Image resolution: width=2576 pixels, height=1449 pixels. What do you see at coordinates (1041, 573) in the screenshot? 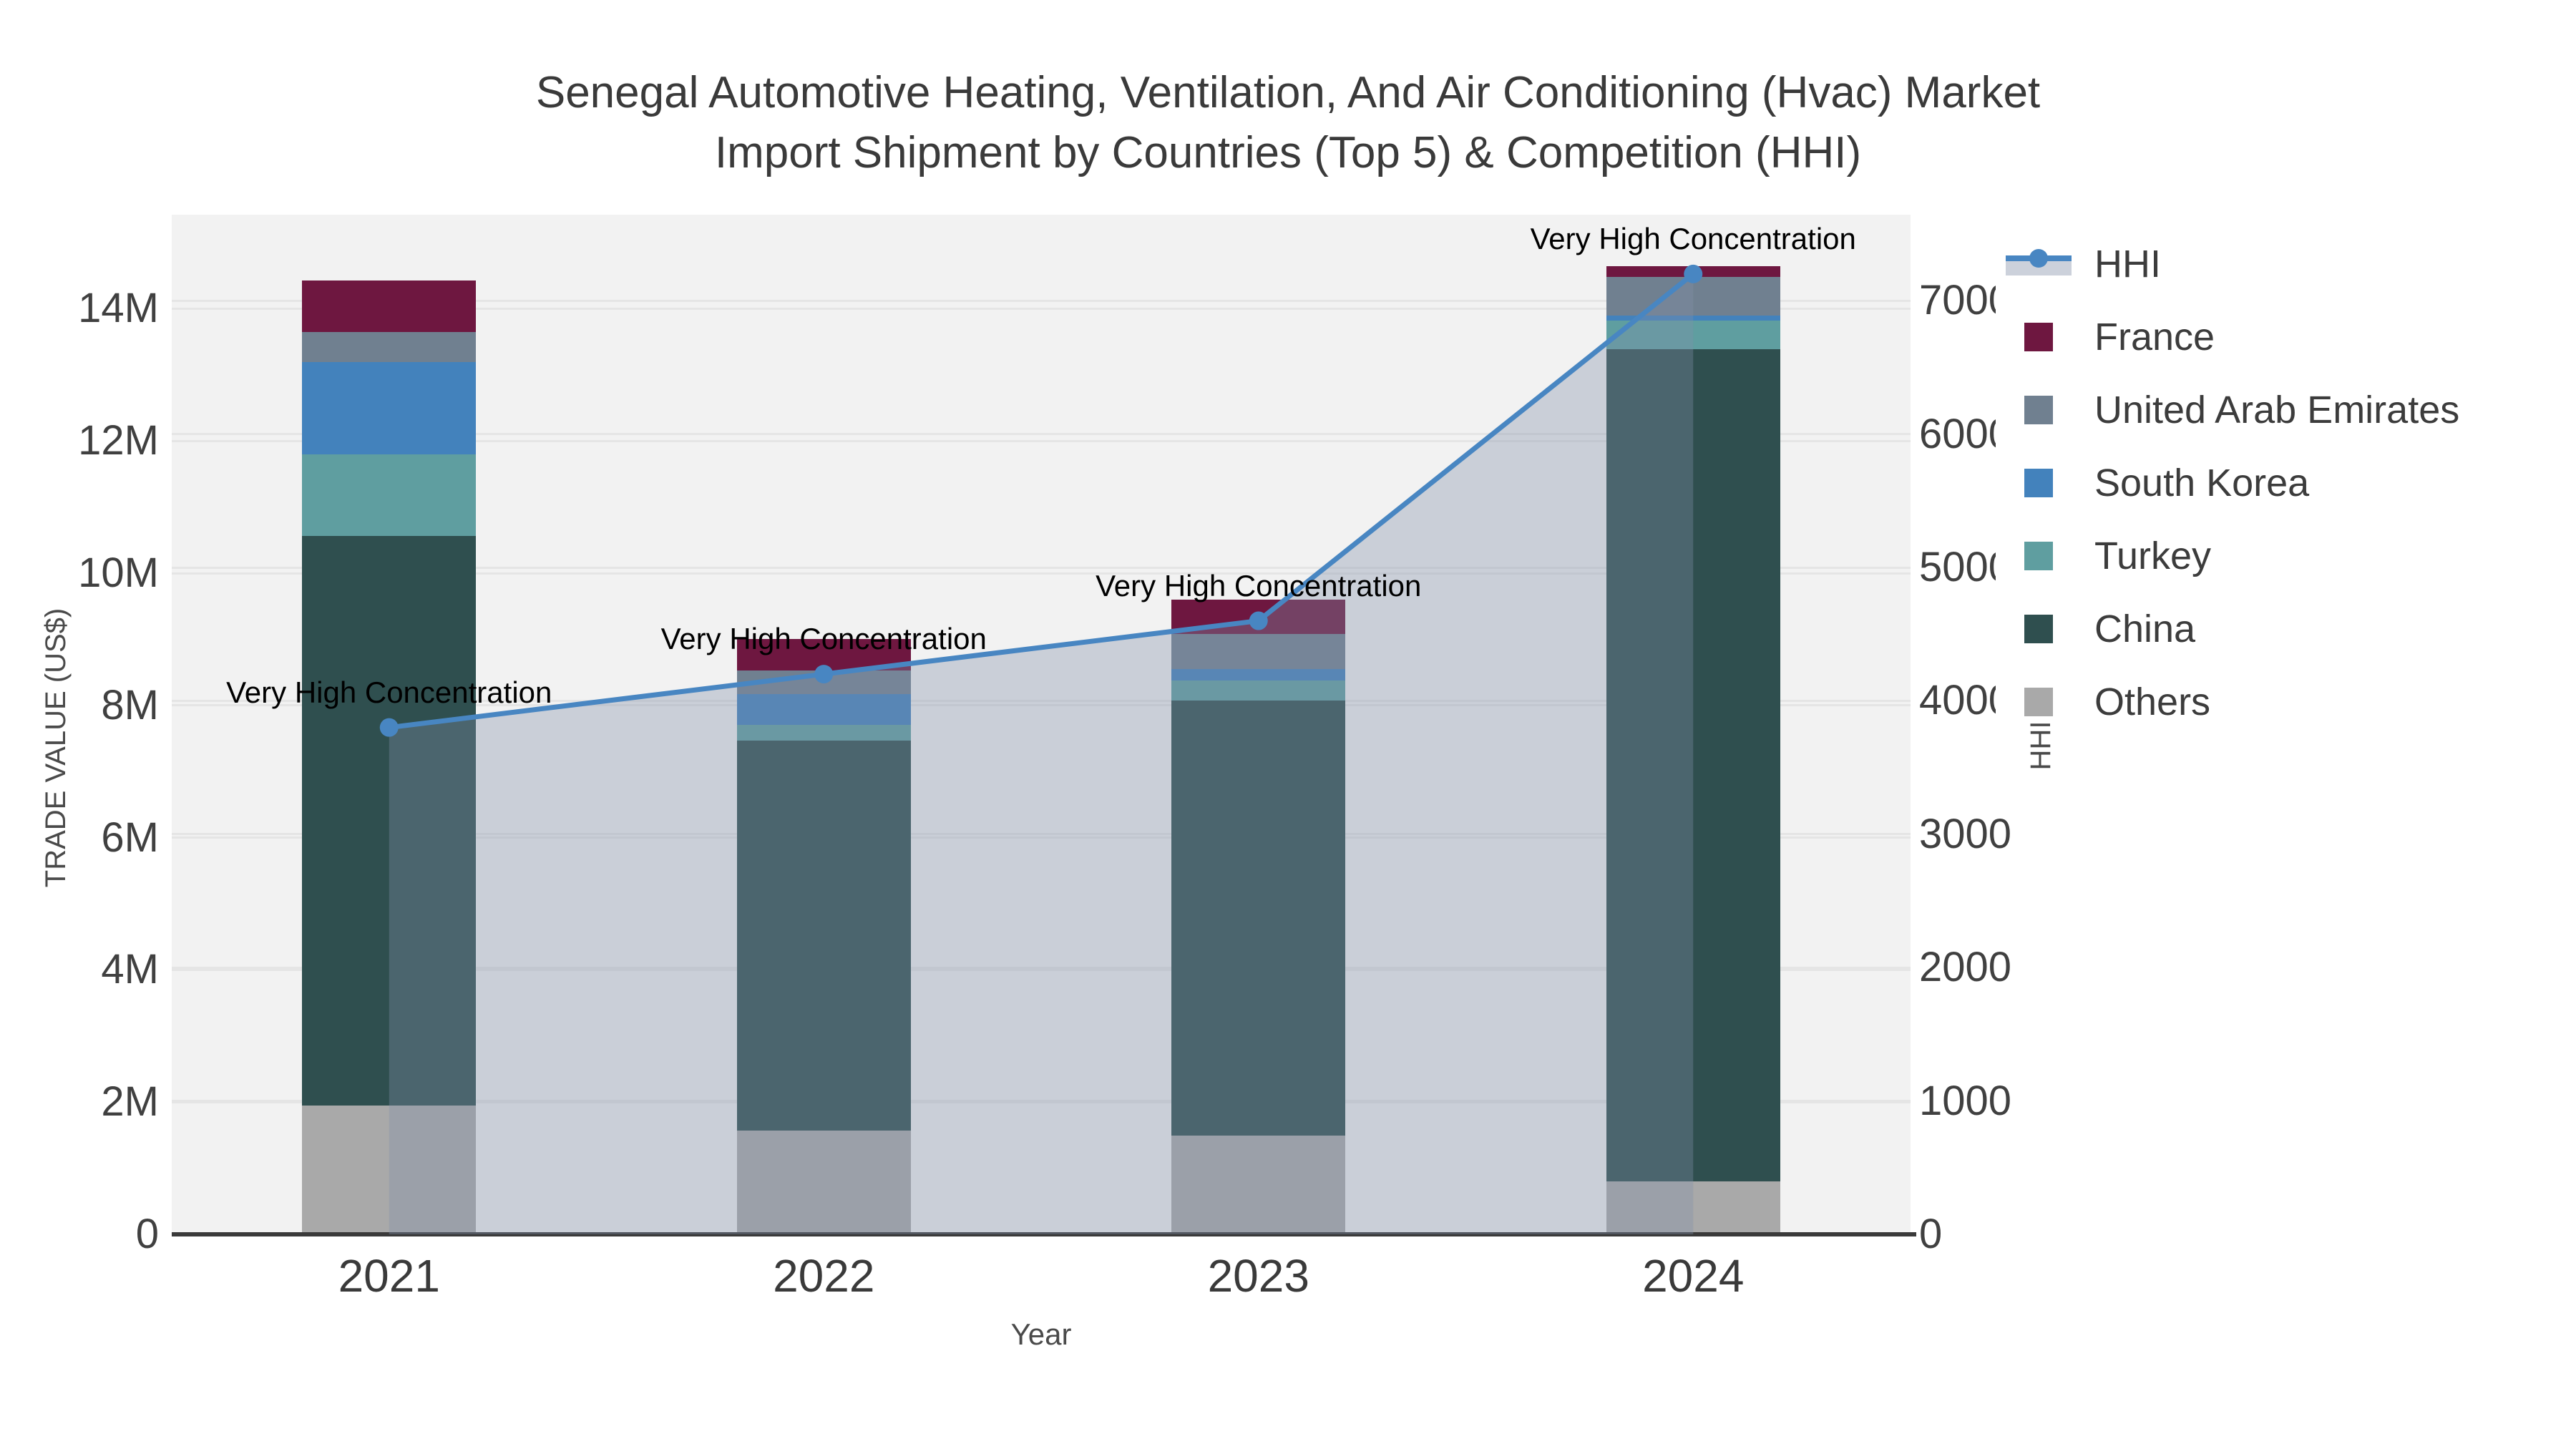
I see `gridline-left-10M` at bounding box center [1041, 573].